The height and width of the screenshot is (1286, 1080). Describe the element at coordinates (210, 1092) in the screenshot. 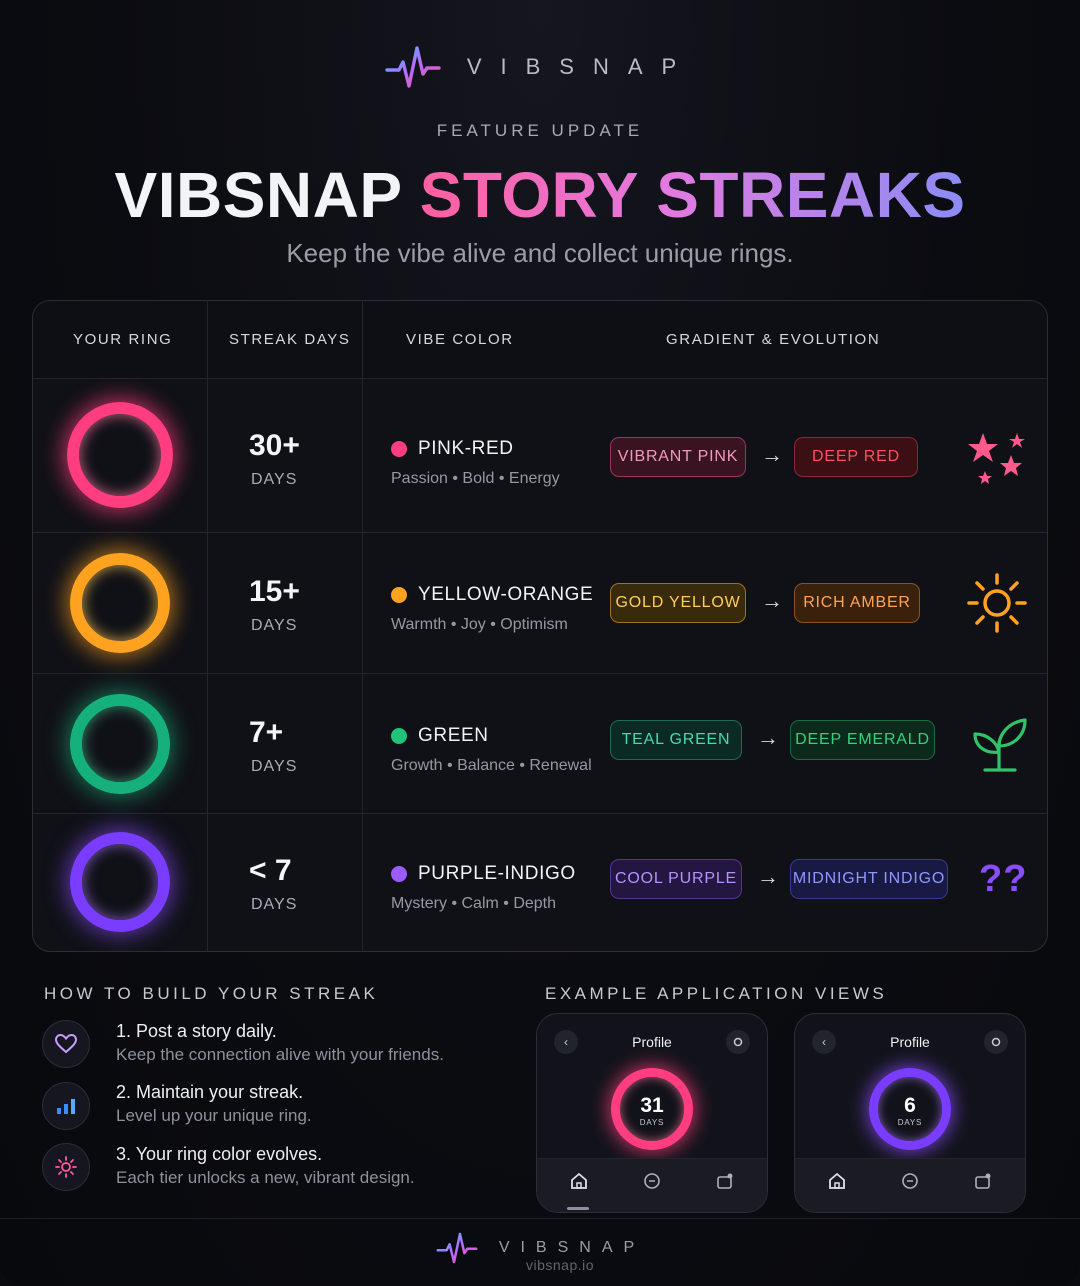

I see `step-title: 2. Maintain your streak.` at that location.